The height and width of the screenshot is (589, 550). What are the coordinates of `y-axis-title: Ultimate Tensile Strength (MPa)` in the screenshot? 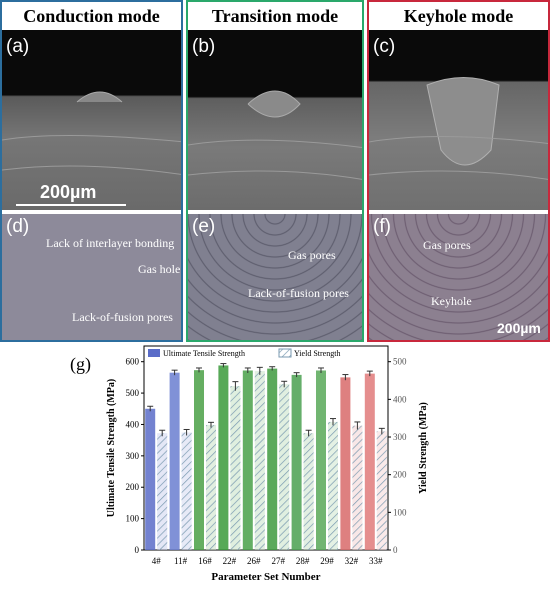 It's located at (111, 448).